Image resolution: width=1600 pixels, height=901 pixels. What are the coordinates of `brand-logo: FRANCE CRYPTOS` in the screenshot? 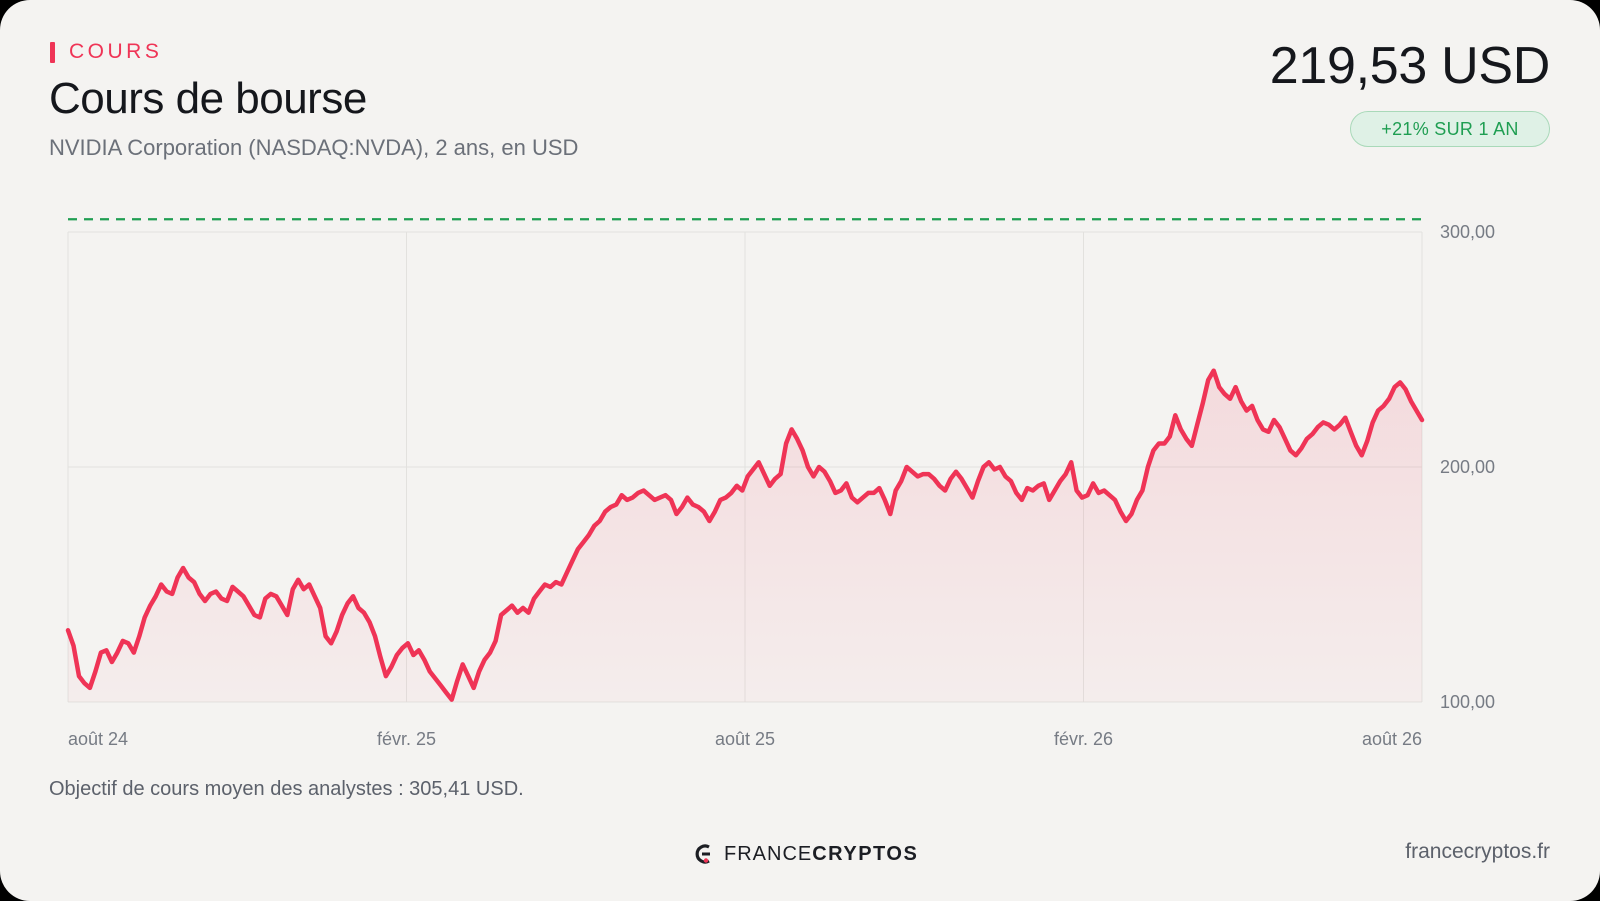 It's located at (806, 854).